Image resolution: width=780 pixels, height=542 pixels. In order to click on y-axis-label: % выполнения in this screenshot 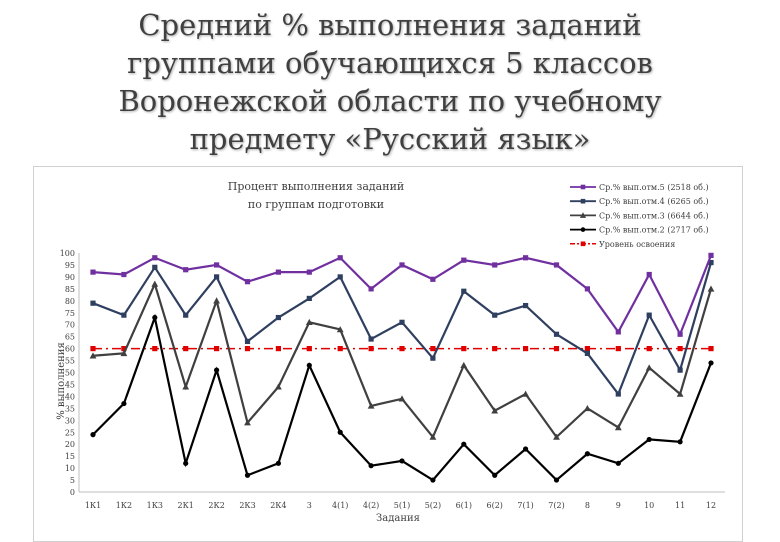, I will do `click(61, 381)`.